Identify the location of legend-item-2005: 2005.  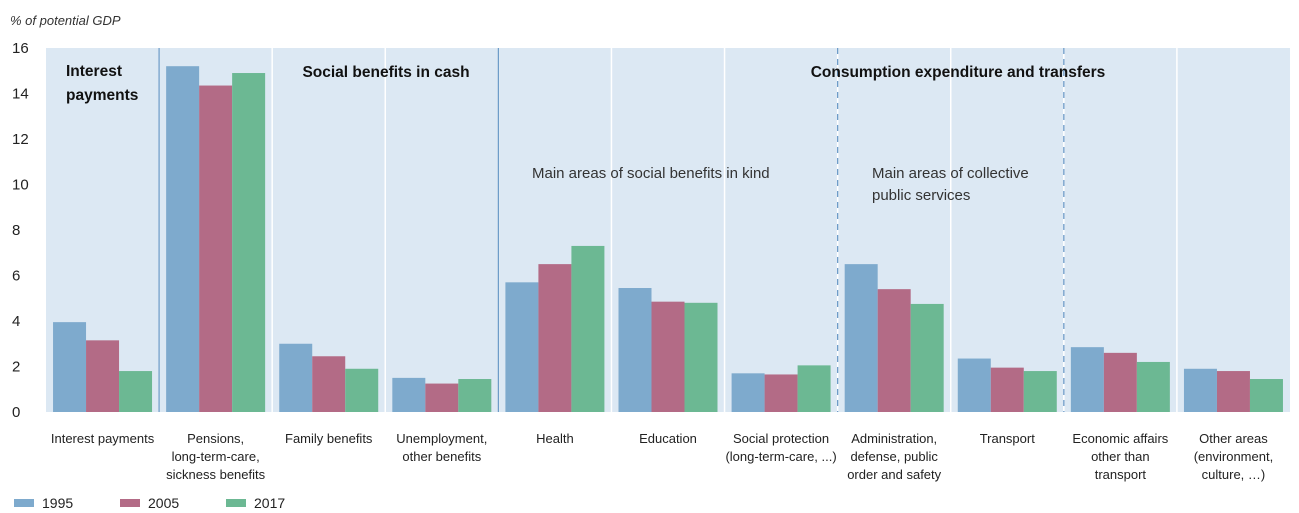
(173, 503).